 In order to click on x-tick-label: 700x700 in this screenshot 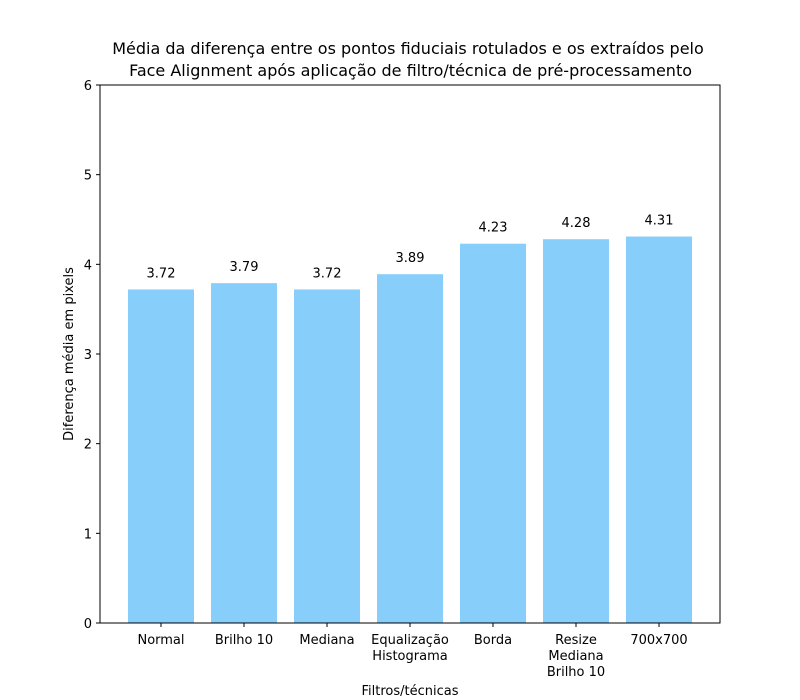, I will do `click(658, 640)`.